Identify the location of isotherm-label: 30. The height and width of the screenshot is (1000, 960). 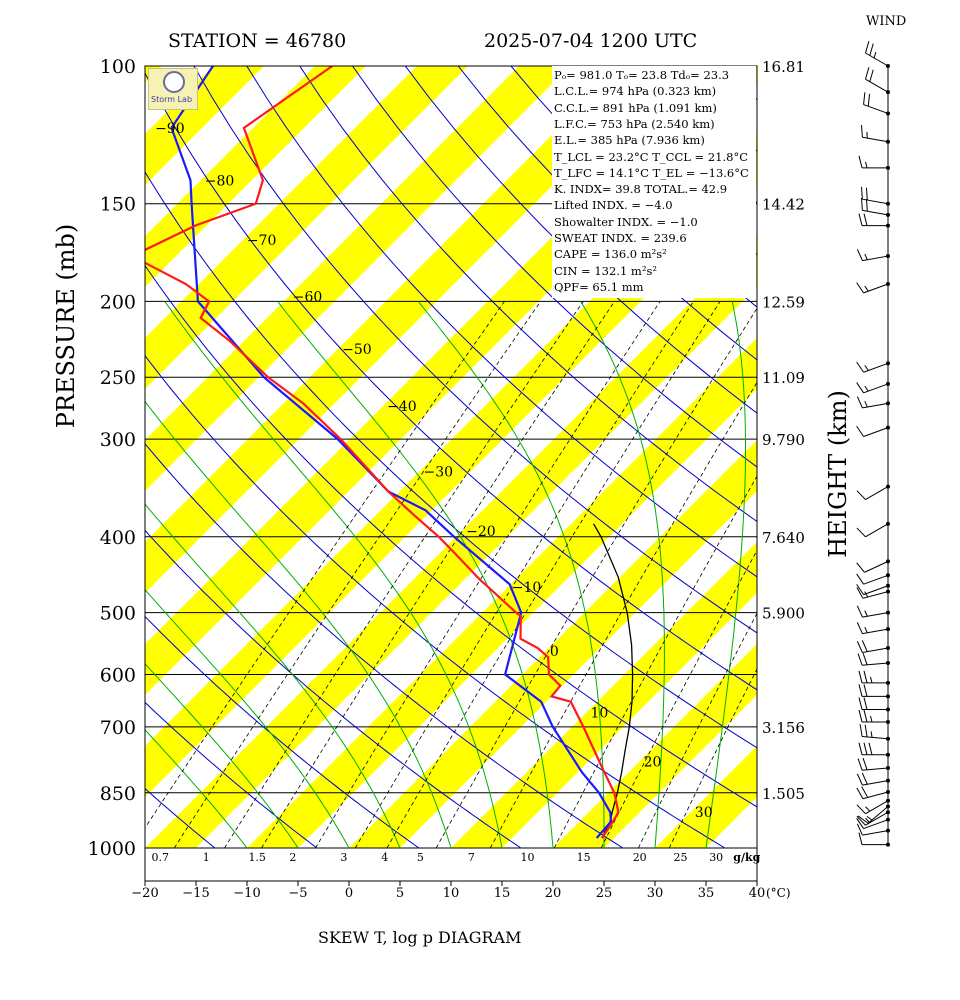
(704, 813).